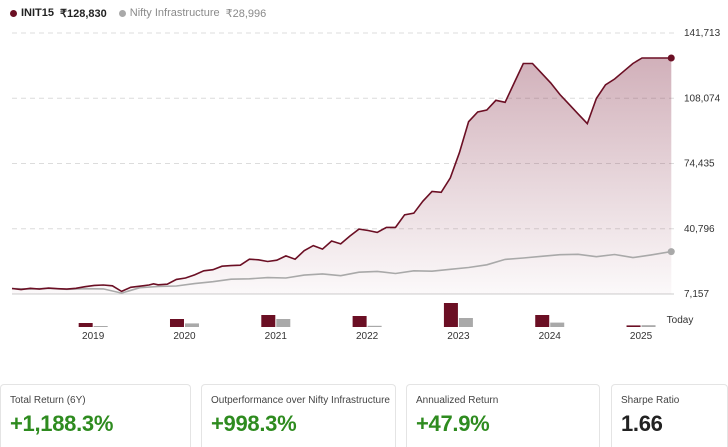 The image size is (728, 447). I want to click on x-tick-label: 2020, so click(184, 336).